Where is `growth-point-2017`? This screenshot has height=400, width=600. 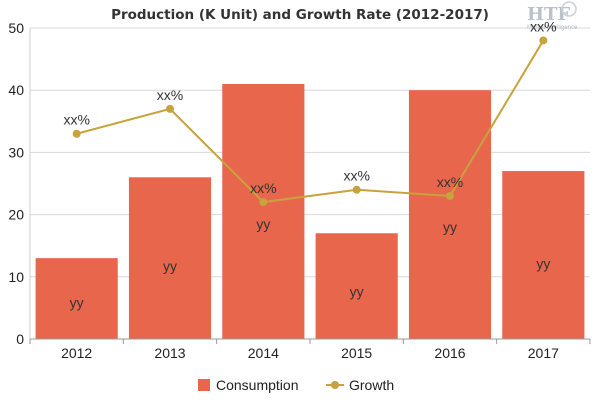 growth-point-2017 is located at coordinates (543, 40).